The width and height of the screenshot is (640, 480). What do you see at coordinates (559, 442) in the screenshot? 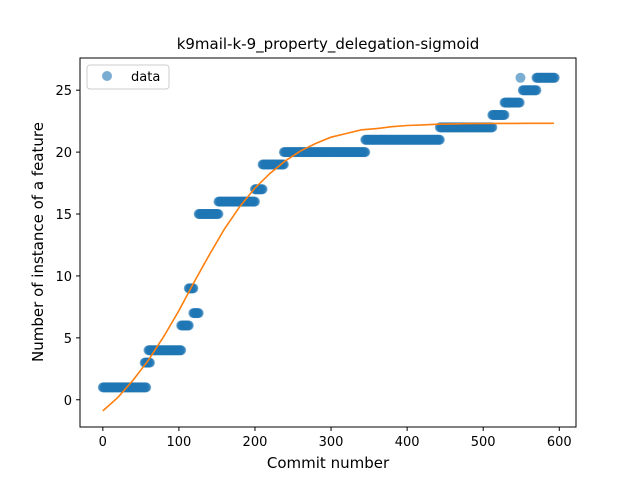
I see `x-tick-label: 600` at bounding box center [559, 442].